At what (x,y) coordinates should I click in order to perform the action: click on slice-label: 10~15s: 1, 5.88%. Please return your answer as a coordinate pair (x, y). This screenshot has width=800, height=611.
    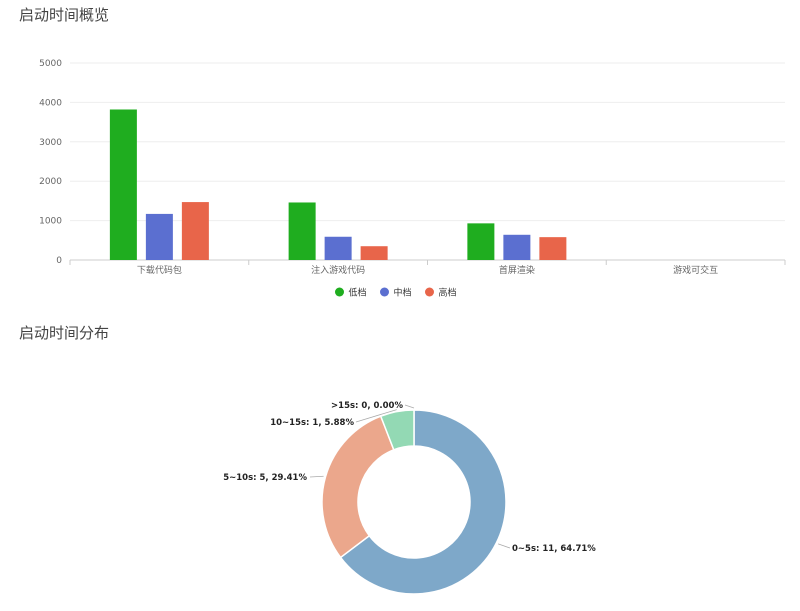
    Looking at the image, I should click on (312, 423).